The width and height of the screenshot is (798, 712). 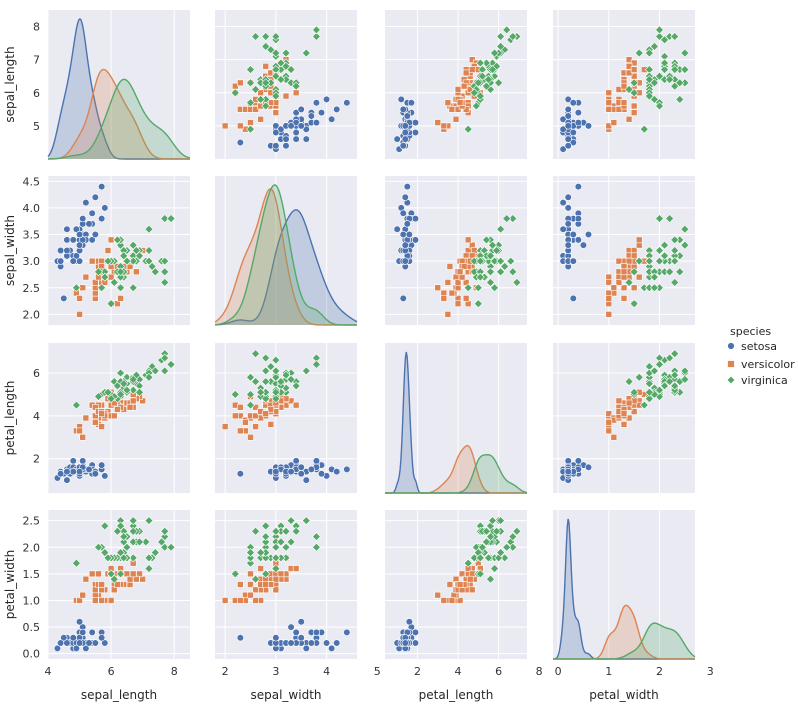 I want to click on x-tick-label-sepal_width: 5, so click(x=377, y=671).